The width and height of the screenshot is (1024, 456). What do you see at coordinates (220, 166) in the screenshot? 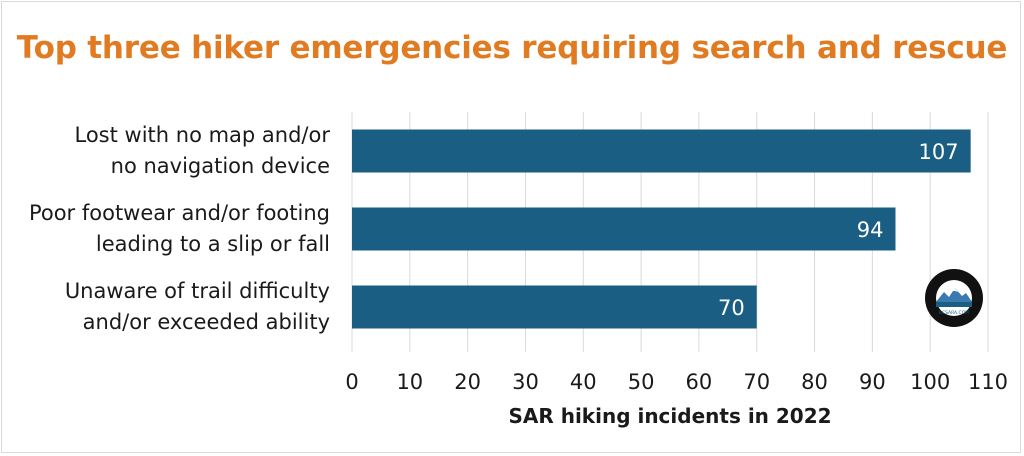
I see `category-label-line: no navigation device` at bounding box center [220, 166].